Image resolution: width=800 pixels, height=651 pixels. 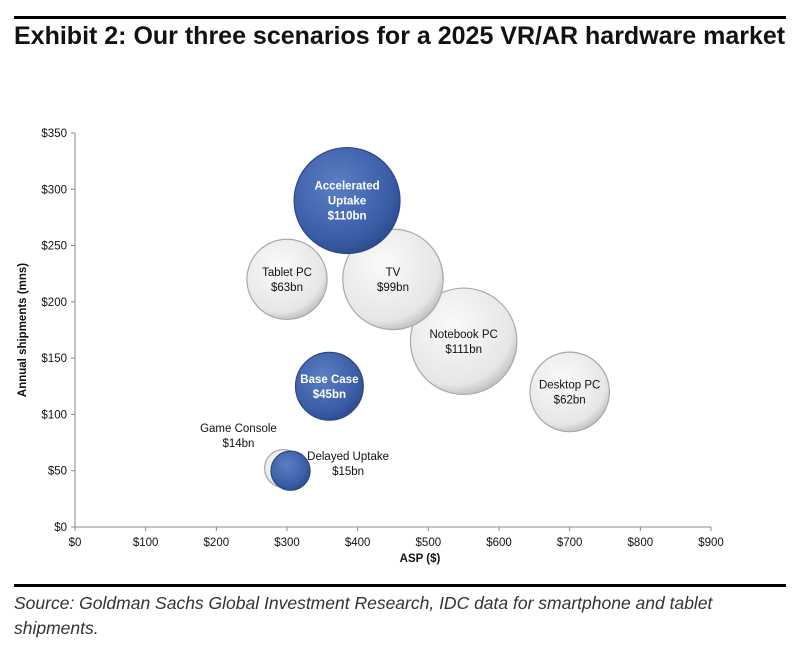 I want to click on y-tick-label: $150, so click(x=54, y=359).